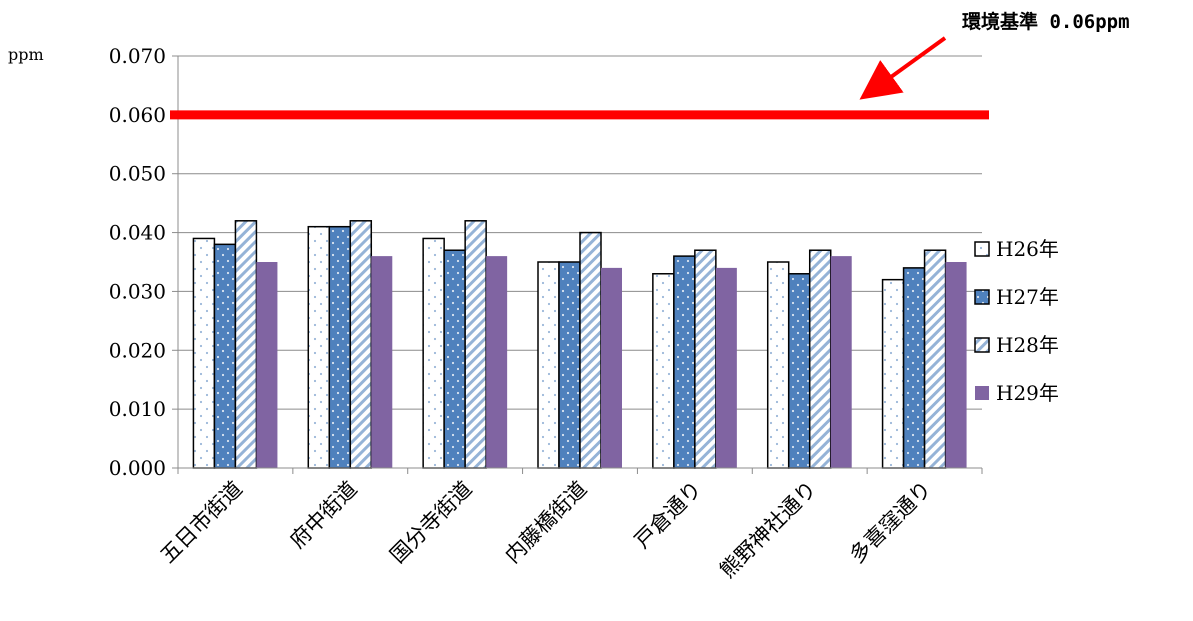 This screenshot has height=621, width=1193. Describe the element at coordinates (137, 291) in the screenshot. I see `y-tick-label: 0.030` at that location.